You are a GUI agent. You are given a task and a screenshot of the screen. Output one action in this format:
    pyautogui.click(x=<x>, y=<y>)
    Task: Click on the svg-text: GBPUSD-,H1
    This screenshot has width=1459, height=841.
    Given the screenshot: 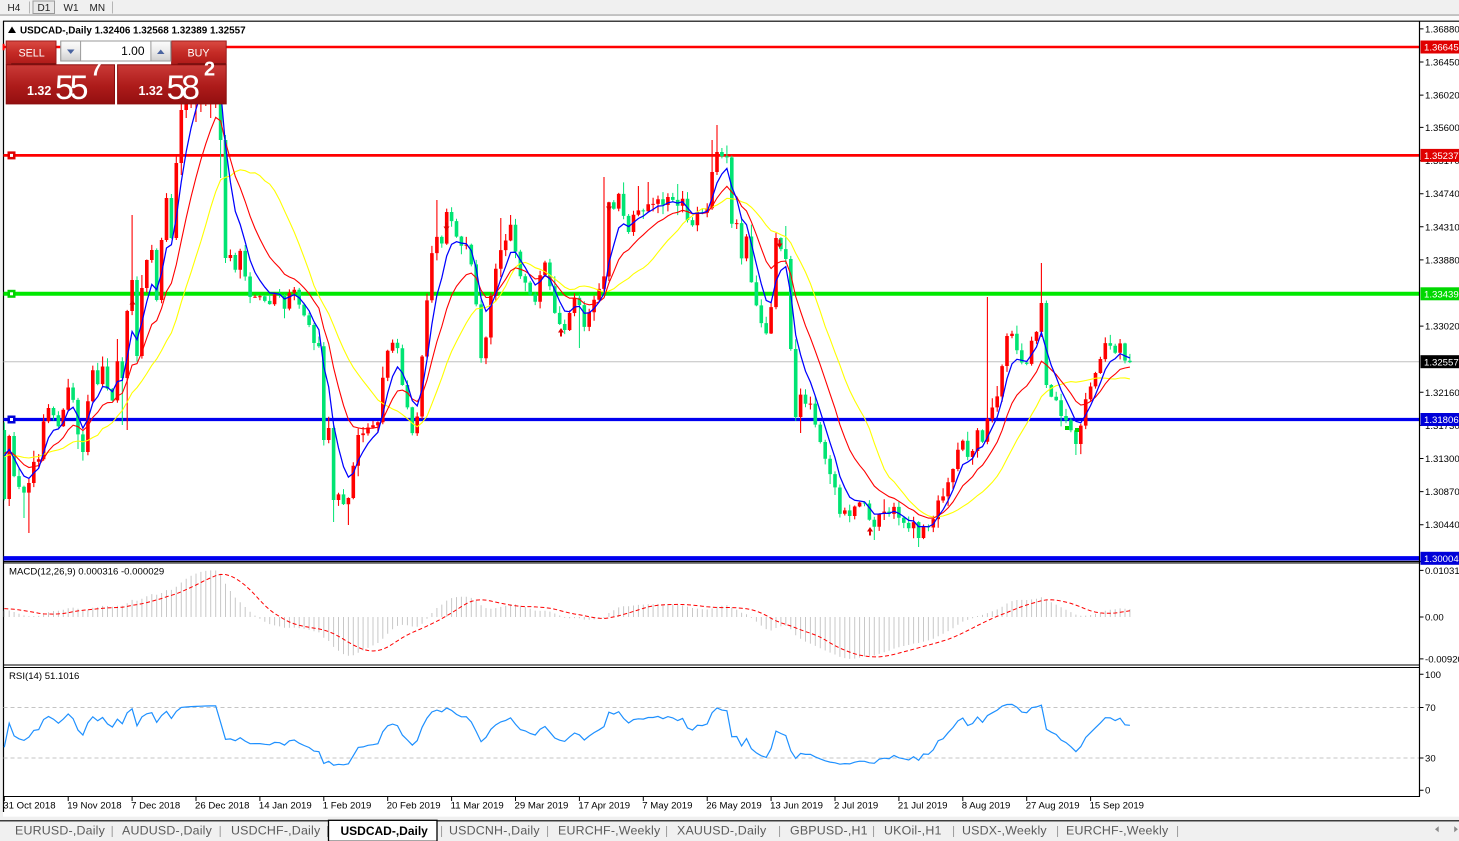 What is the action you would take?
    pyautogui.click(x=829, y=831)
    